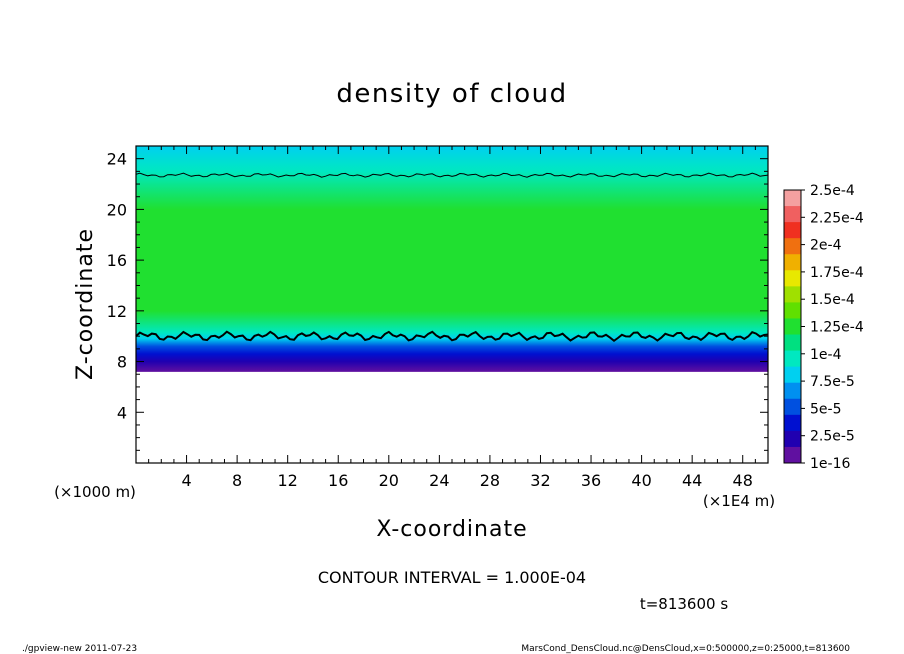 This screenshot has width=904, height=654. Describe the element at coordinates (832, 300) in the screenshot. I see `colorbar-label: 1.5e-4` at that location.